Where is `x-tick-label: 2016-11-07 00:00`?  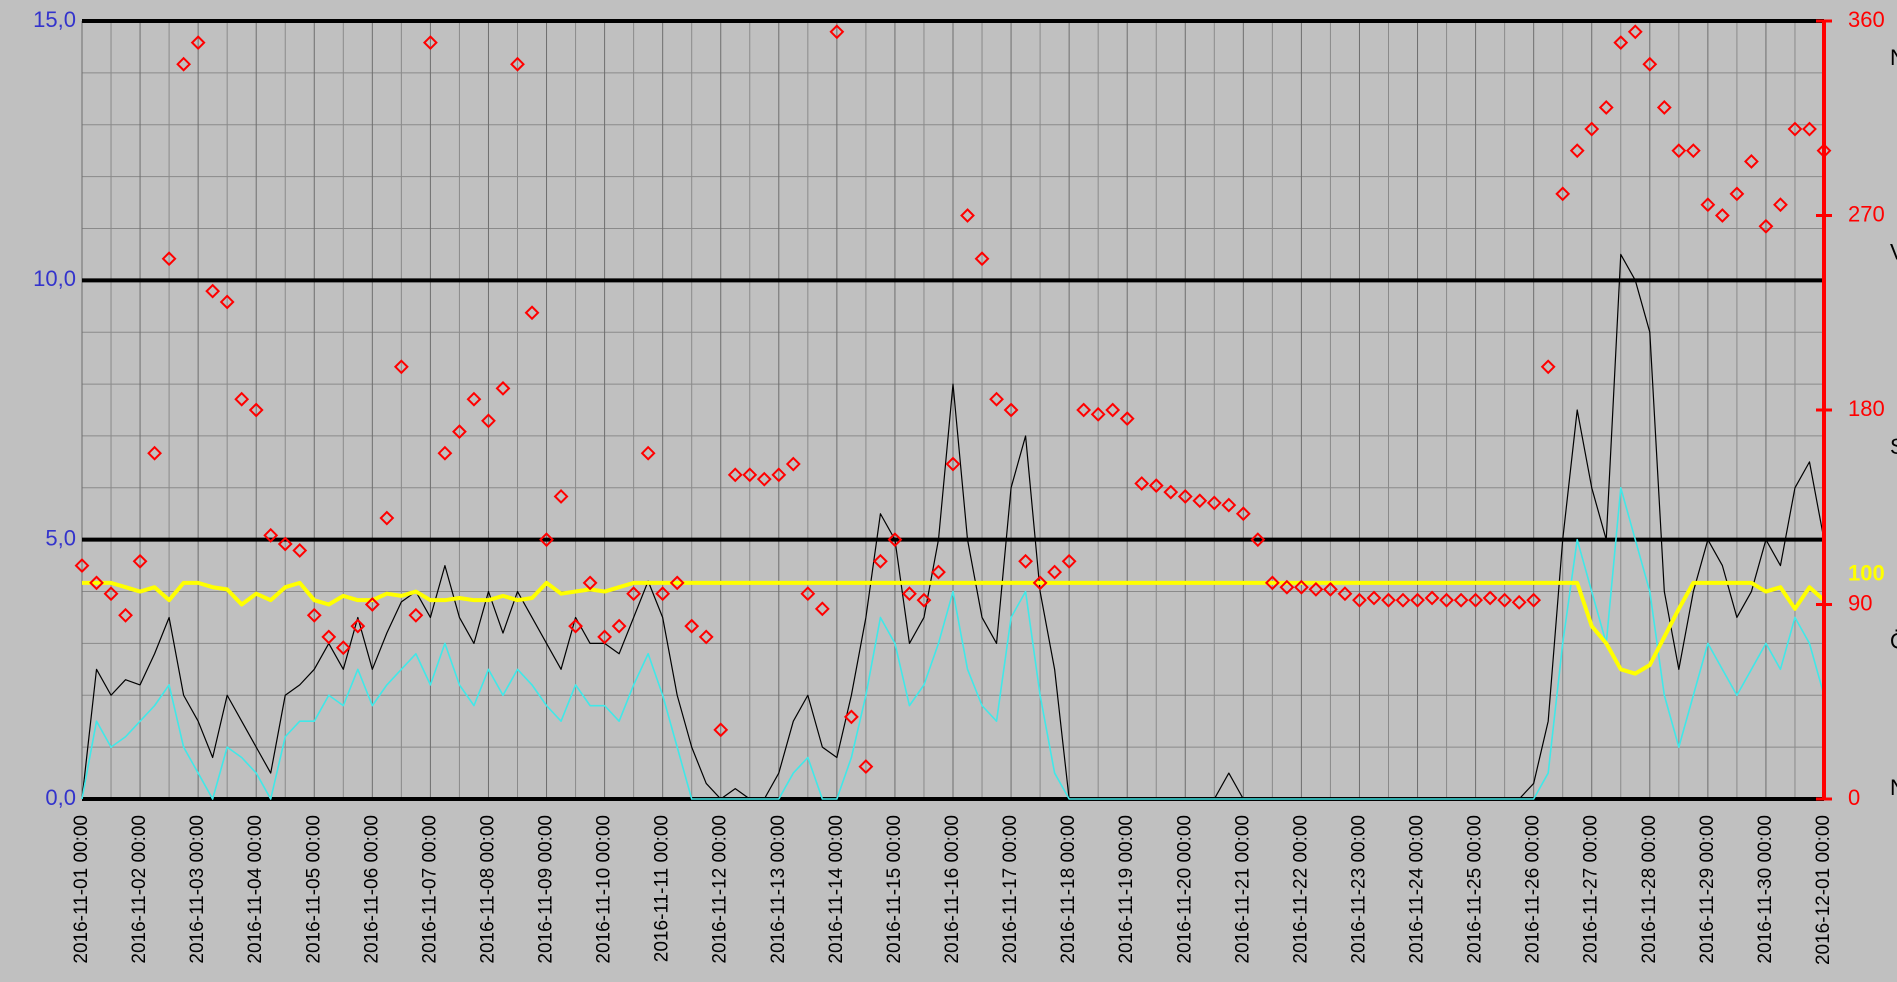
x-tick-label: 2016-11-07 00:00 is located at coordinates (429, 889).